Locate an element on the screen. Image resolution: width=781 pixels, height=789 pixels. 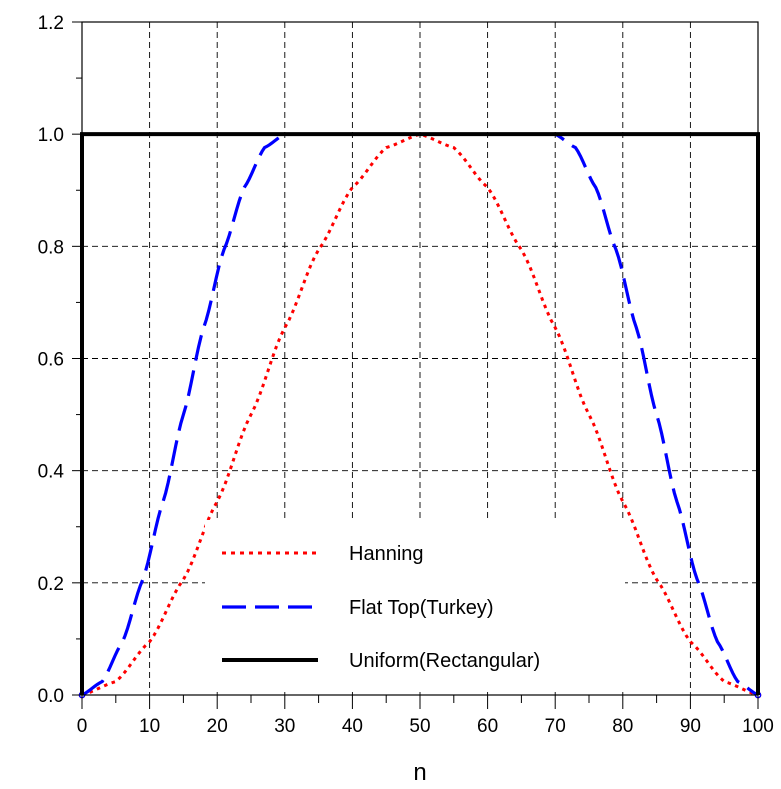
y-tick-label: 0.0 is located at coordinates (51, 696).